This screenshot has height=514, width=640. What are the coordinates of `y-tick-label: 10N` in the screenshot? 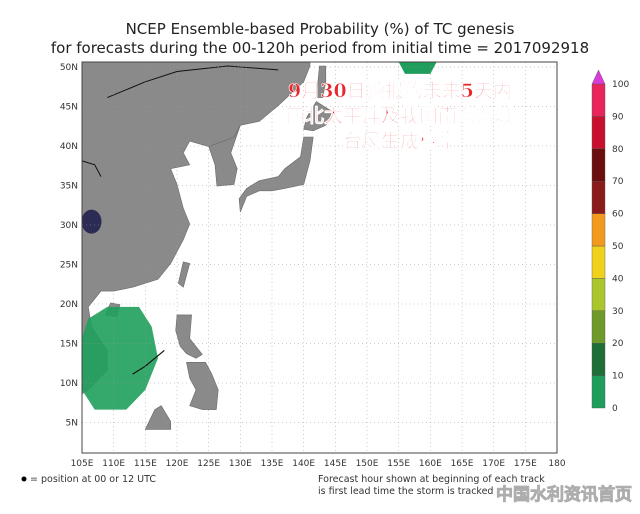 It's located at (69, 384).